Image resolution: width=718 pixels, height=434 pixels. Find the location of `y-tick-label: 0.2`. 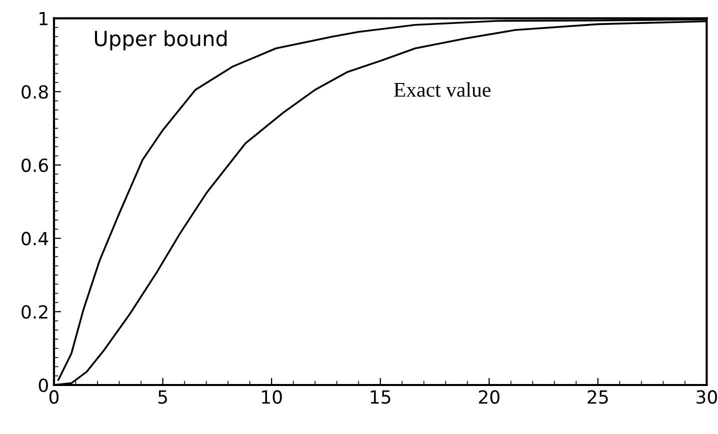

y-tick-label: 0.2 is located at coordinates (35, 312).